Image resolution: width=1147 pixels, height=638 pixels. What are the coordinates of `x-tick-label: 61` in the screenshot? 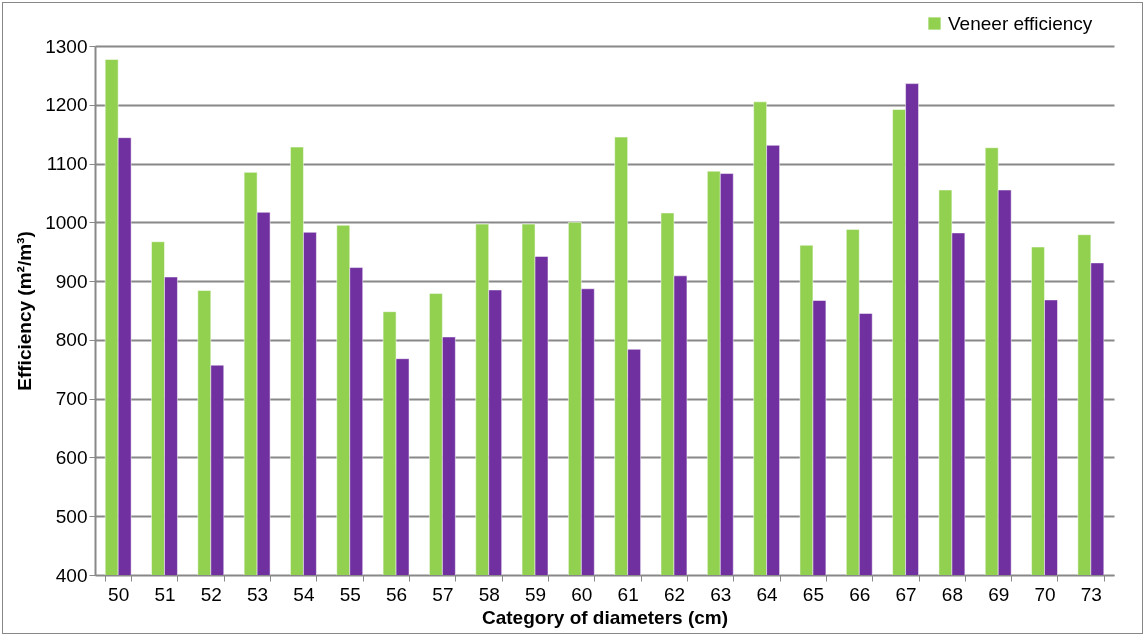 It's located at (628, 594).